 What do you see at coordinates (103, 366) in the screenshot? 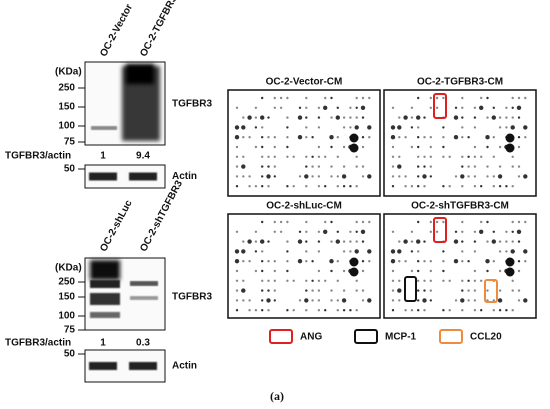
I see `actin-band` at bounding box center [103, 366].